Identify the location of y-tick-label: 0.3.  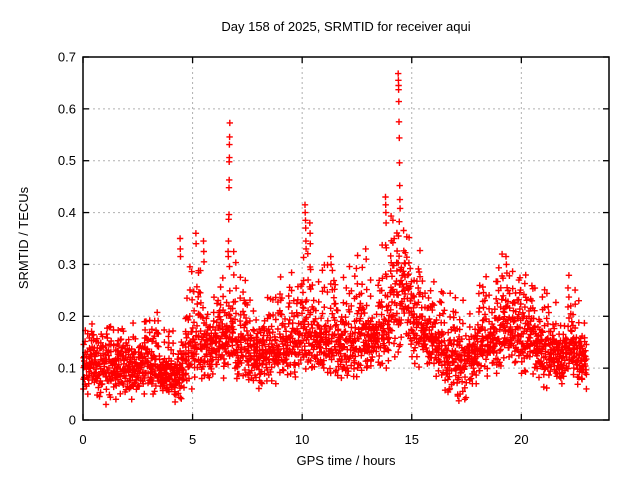
(67, 264).